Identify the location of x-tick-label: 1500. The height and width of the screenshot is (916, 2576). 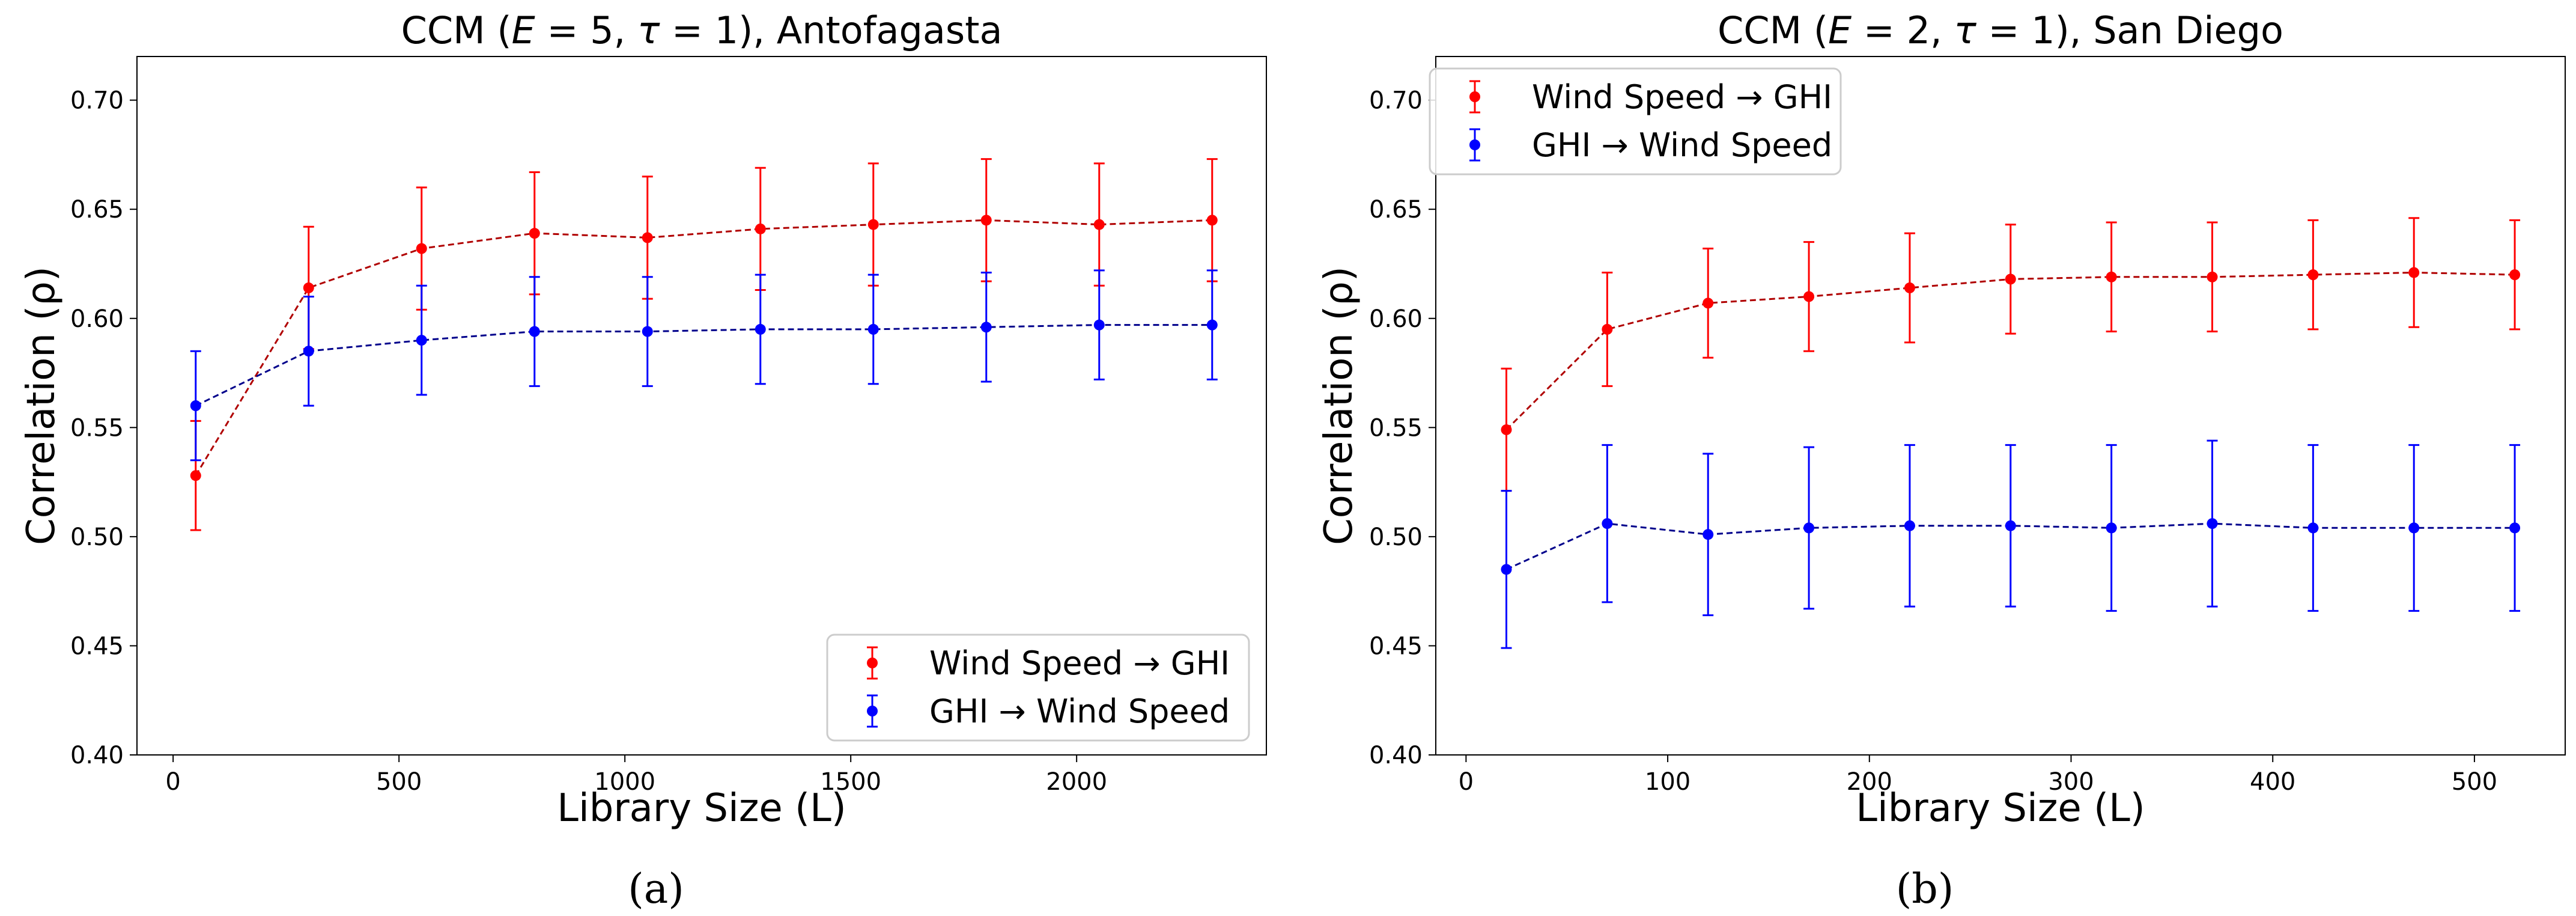
(851, 782).